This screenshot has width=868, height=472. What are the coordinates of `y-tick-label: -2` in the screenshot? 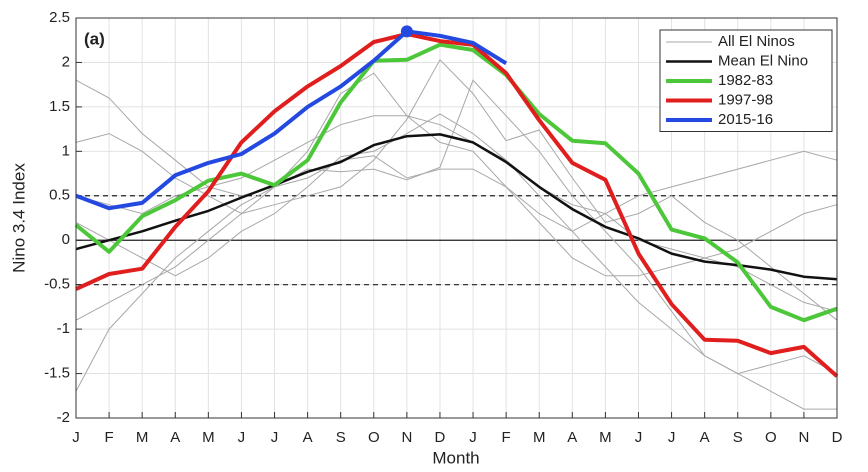 It's located at (63, 417).